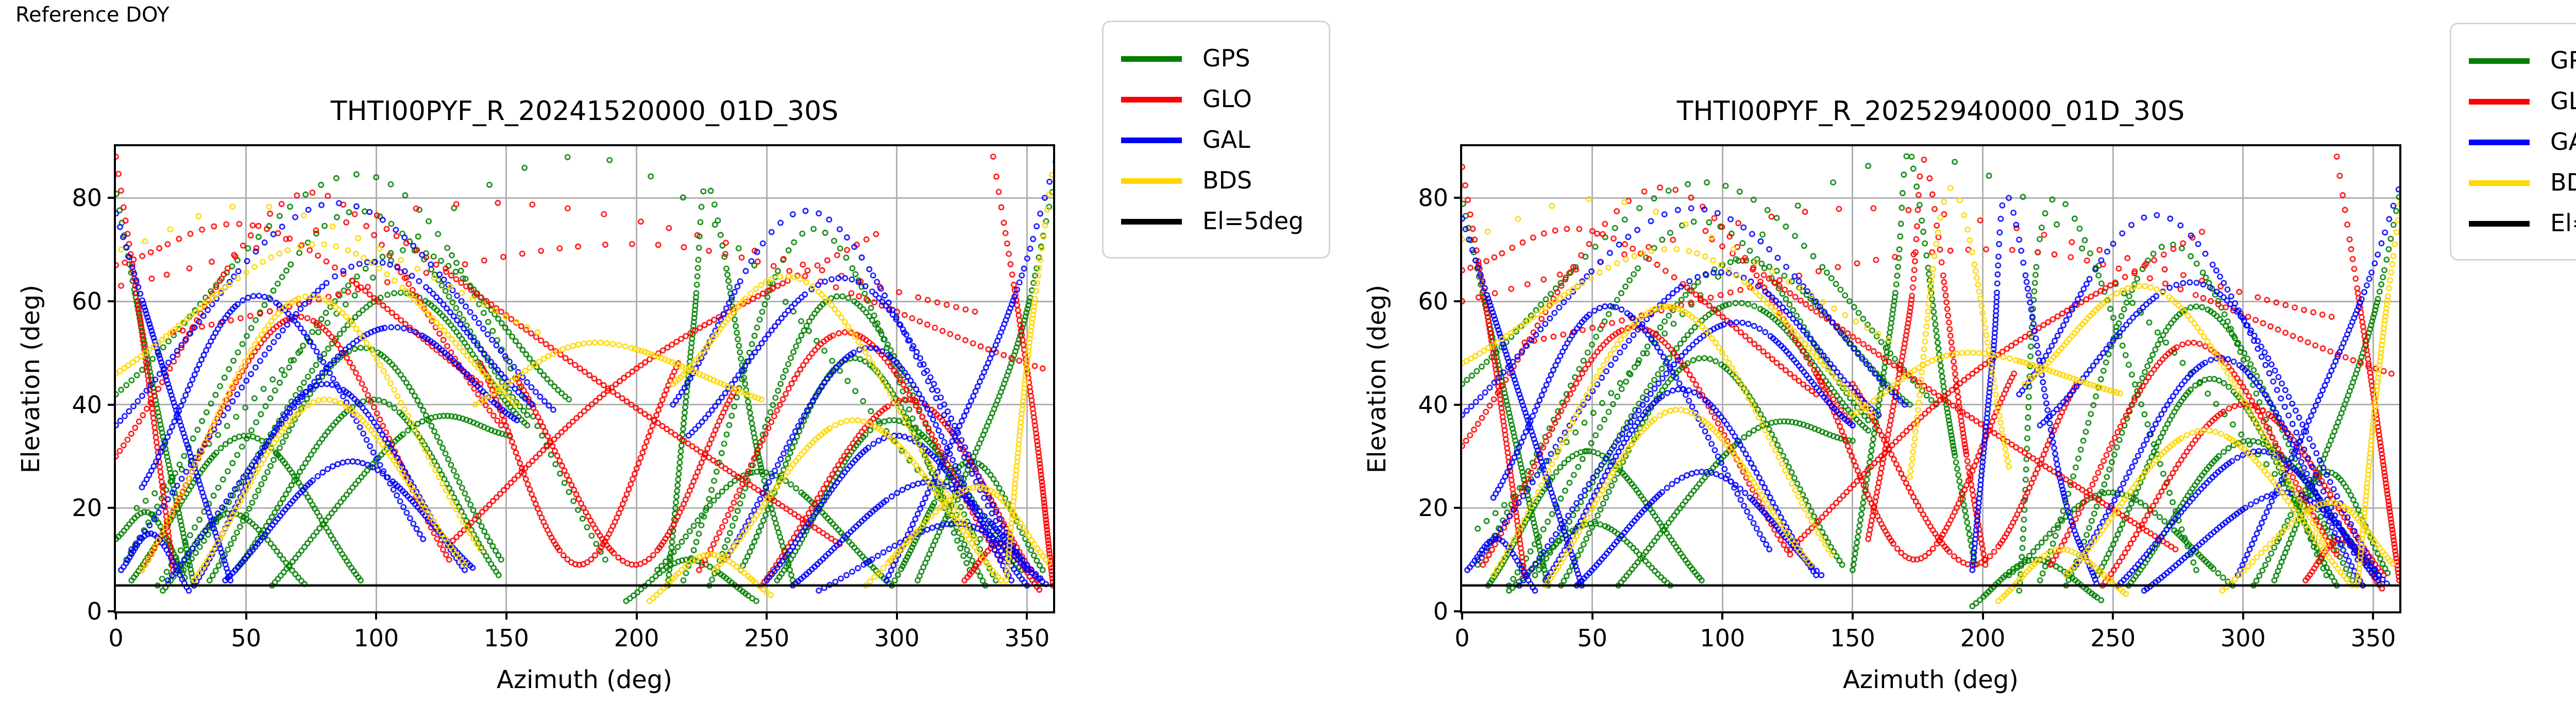 The height and width of the screenshot is (720, 2576). Describe the element at coordinates (1931, 679) in the screenshot. I see `right-x-axis-label: Azimuth (deg)` at that location.